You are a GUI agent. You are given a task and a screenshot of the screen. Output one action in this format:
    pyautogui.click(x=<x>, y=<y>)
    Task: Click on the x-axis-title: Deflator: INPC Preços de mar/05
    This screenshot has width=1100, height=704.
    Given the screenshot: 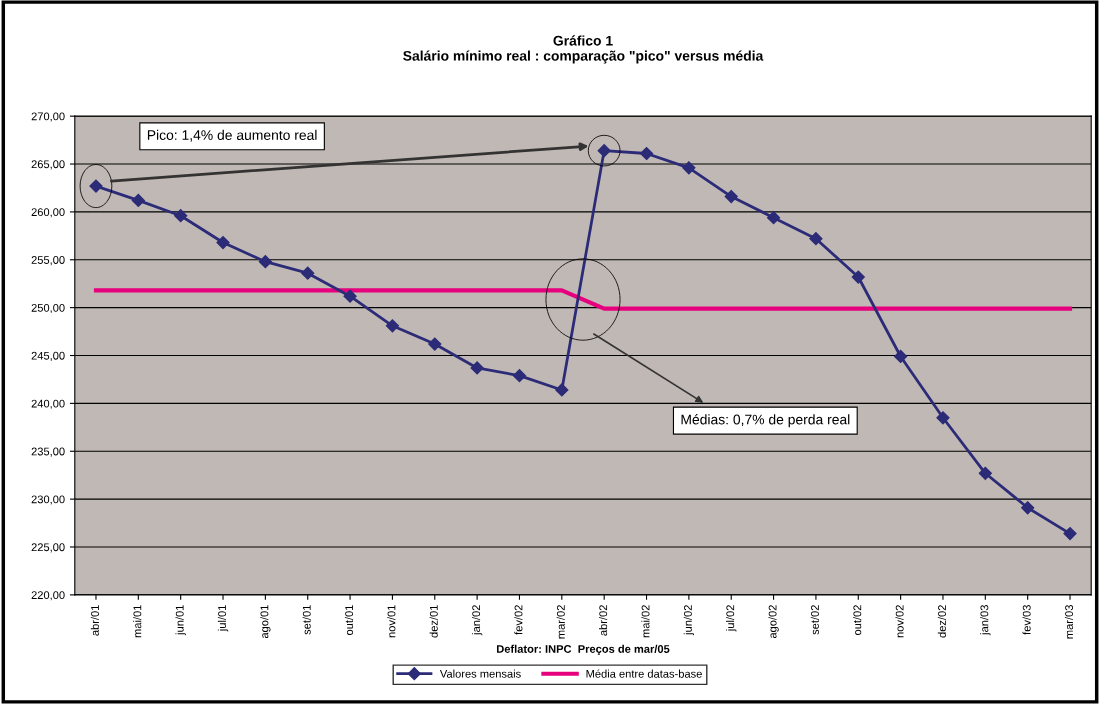 What is the action you would take?
    pyautogui.click(x=583, y=650)
    